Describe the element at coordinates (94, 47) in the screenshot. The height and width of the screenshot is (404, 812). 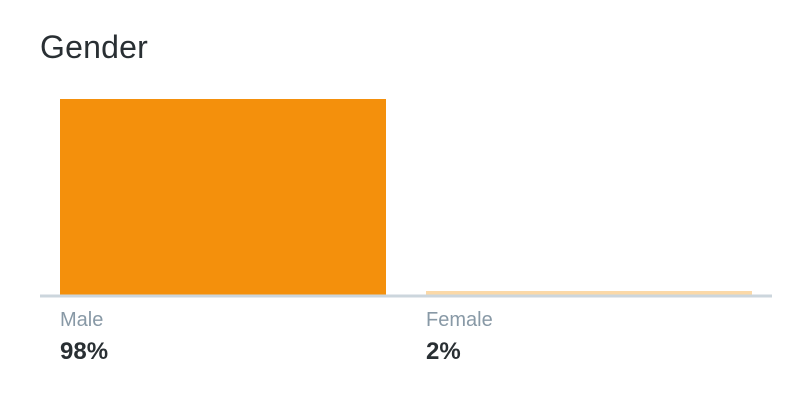
I see `chart-title: Gender` at that location.